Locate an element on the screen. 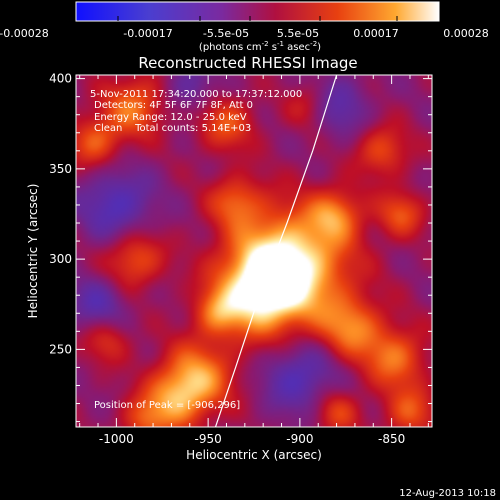  y-tick-label: 300 is located at coordinates (60, 259).